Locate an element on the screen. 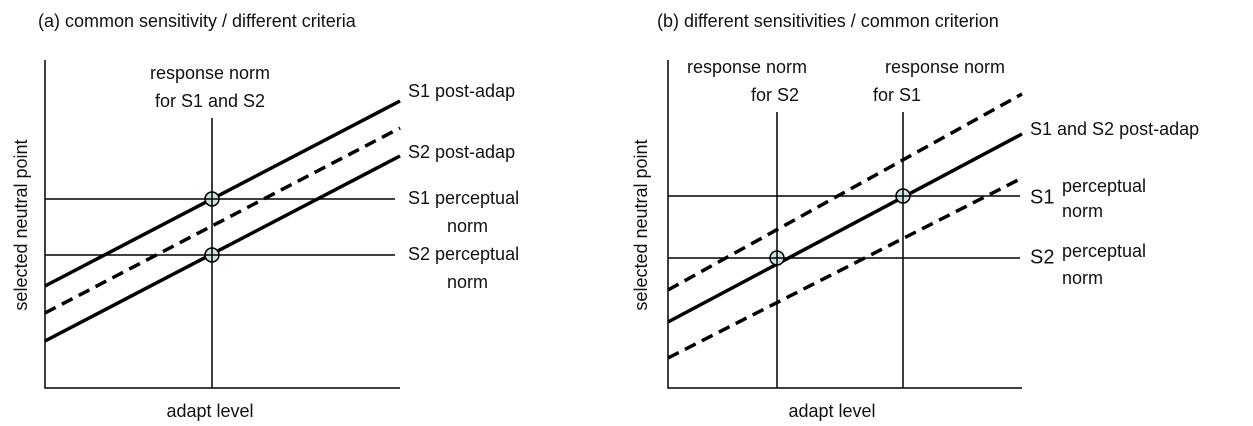 This screenshot has height=426, width=1253. s2-post-adap-line is located at coordinates (222, 248).